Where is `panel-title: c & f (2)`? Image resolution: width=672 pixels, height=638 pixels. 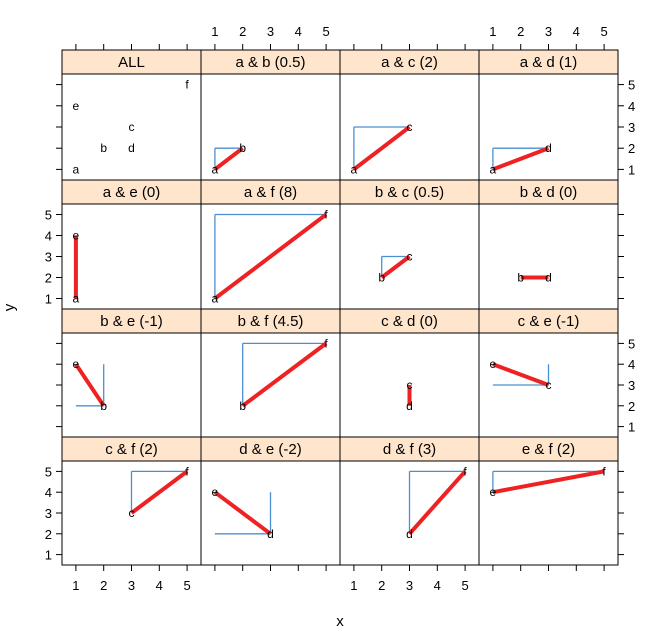
panel-title: c & f (2) is located at coordinates (131, 449).